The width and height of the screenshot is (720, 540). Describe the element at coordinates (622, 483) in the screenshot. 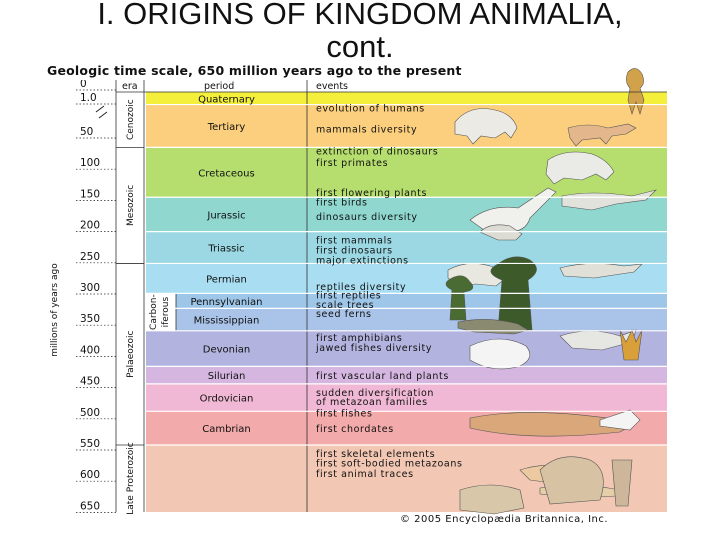

I see `cone-fossil-icon` at that location.